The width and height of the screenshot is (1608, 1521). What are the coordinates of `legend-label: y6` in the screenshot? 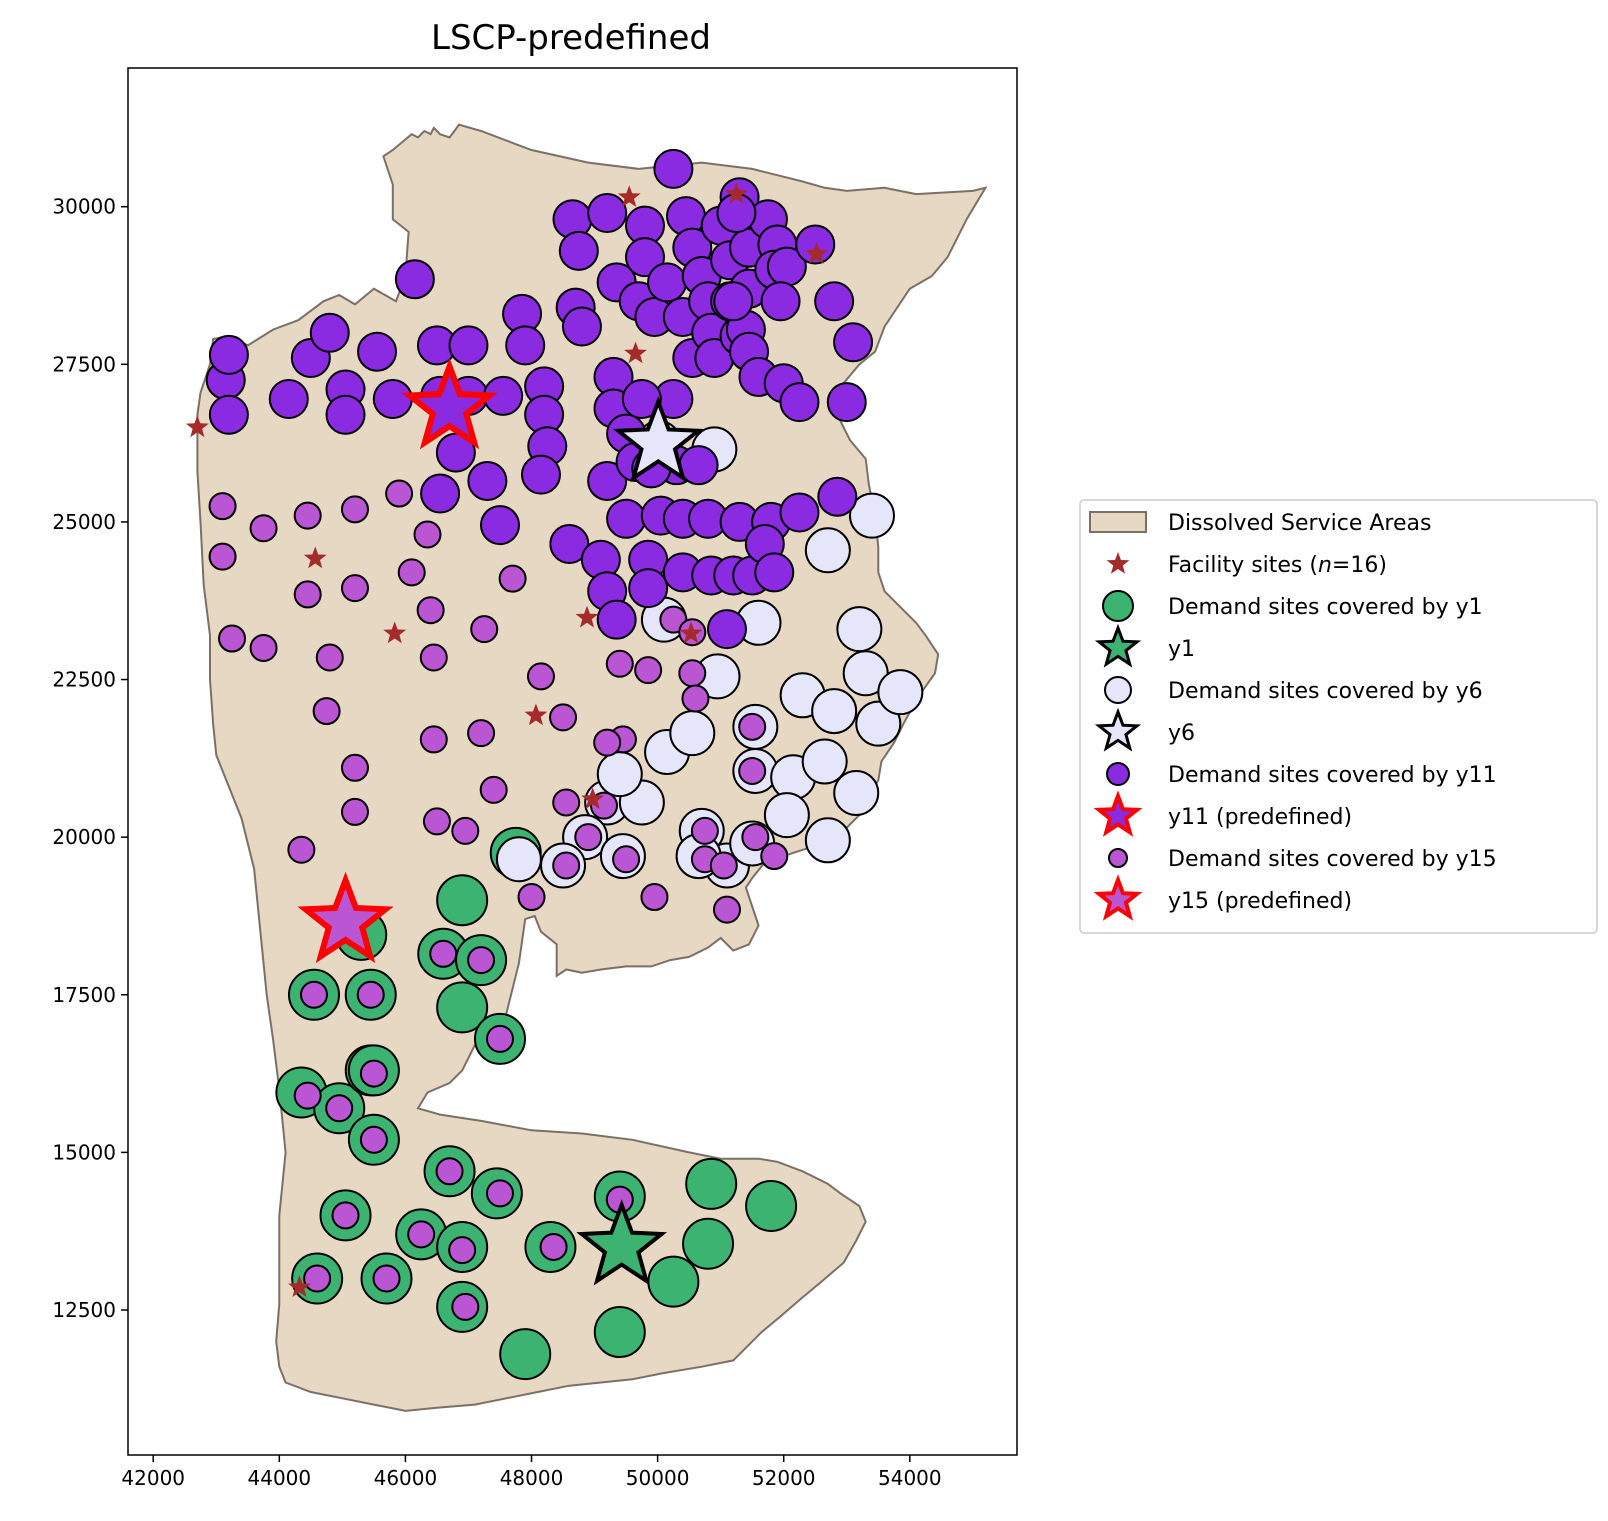 It's located at (1181, 733).